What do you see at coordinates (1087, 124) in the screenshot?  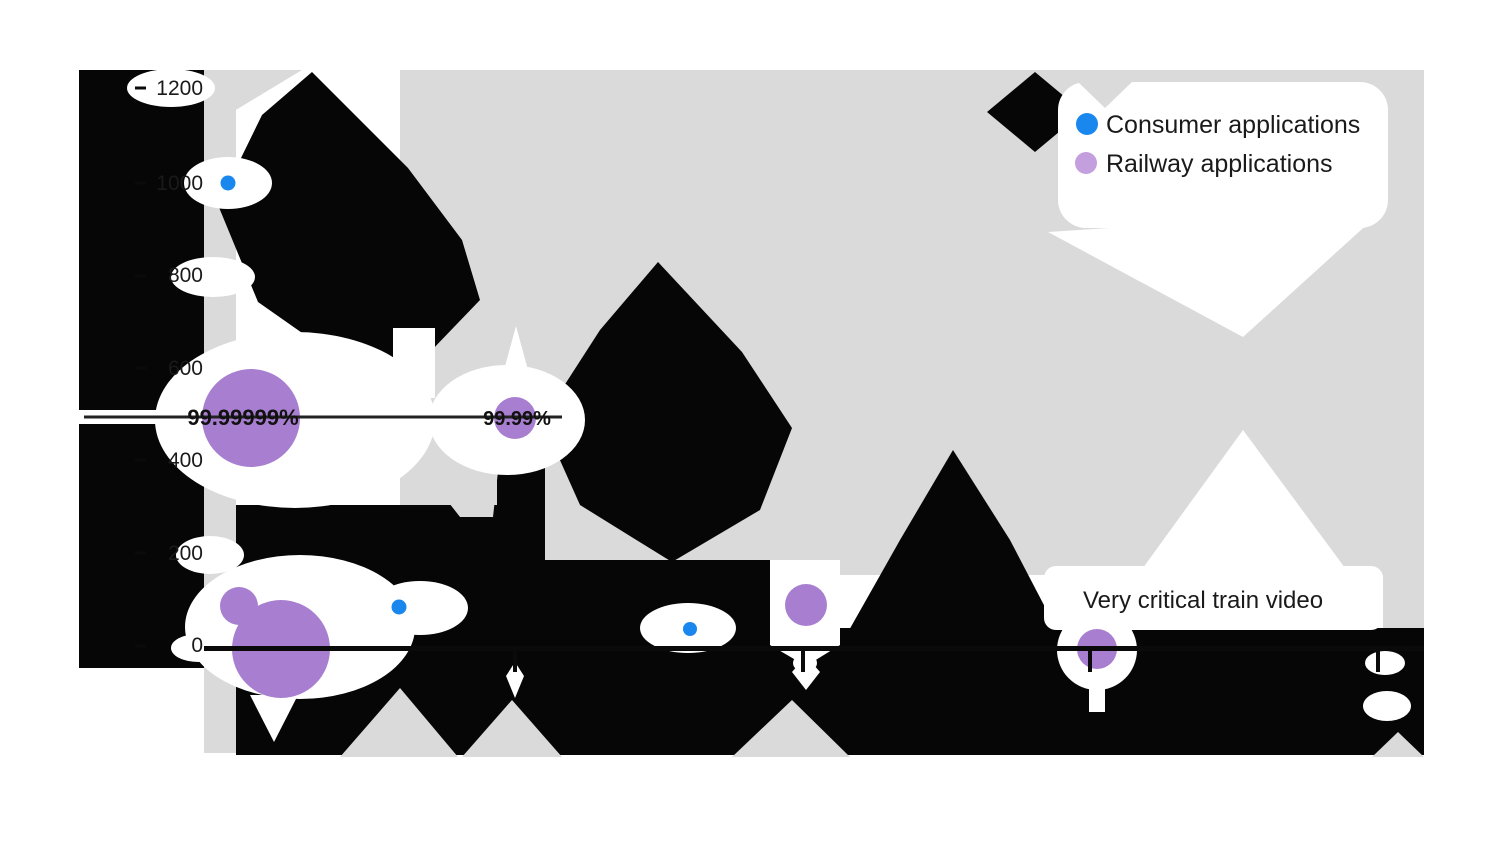 I see `legend-dot-consumer` at bounding box center [1087, 124].